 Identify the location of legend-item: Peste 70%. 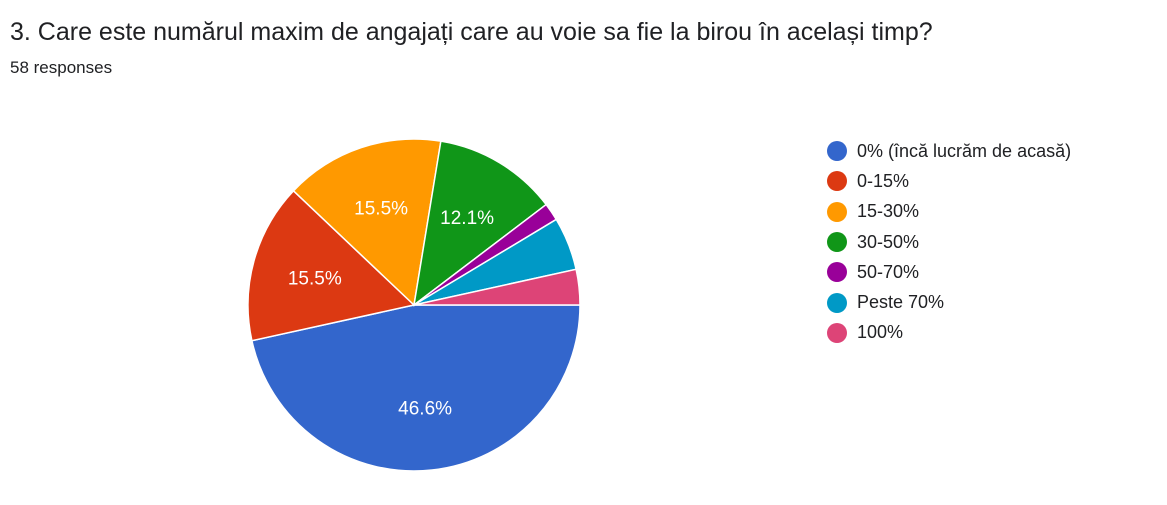
(949, 302).